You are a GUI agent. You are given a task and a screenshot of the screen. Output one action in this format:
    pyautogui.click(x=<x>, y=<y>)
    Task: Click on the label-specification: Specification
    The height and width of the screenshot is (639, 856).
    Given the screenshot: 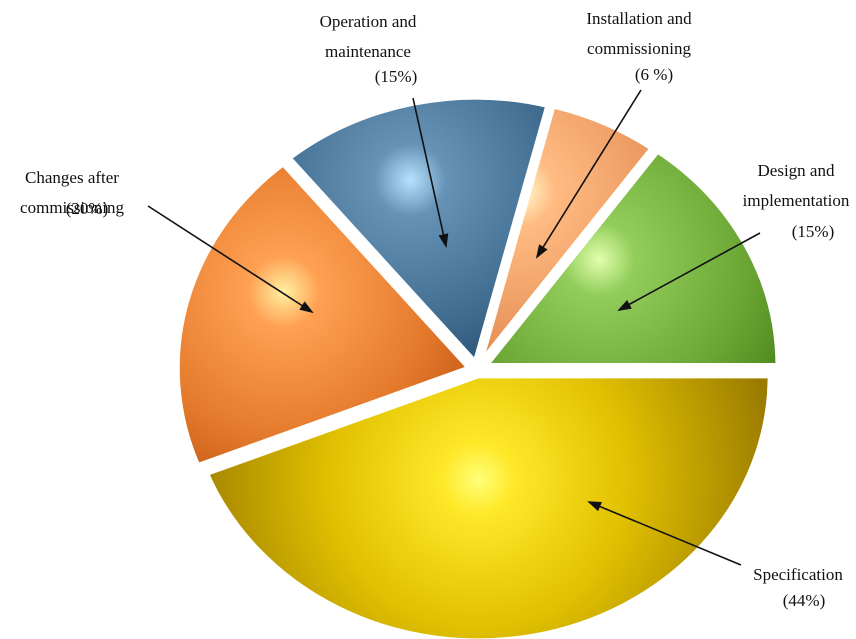 What is the action you would take?
    pyautogui.click(x=798, y=574)
    